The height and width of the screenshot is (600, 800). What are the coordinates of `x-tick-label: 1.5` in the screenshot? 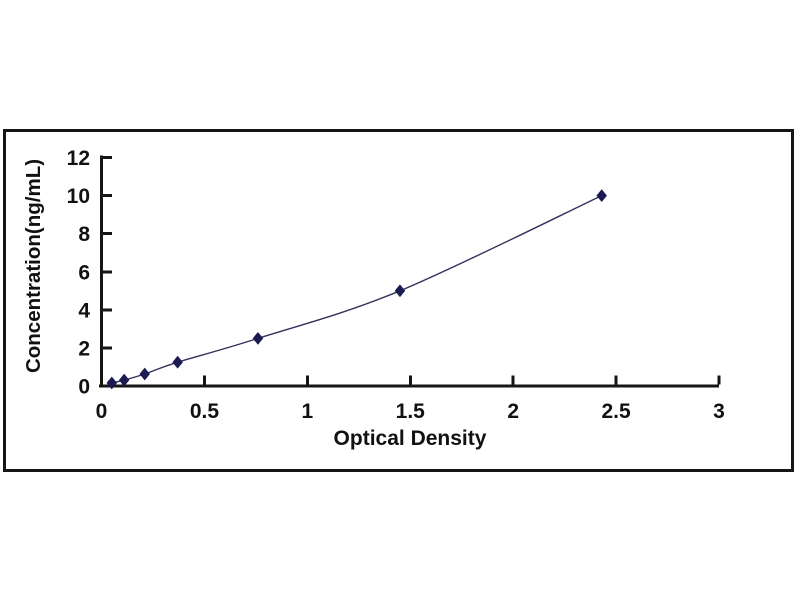 It's located at (411, 411).